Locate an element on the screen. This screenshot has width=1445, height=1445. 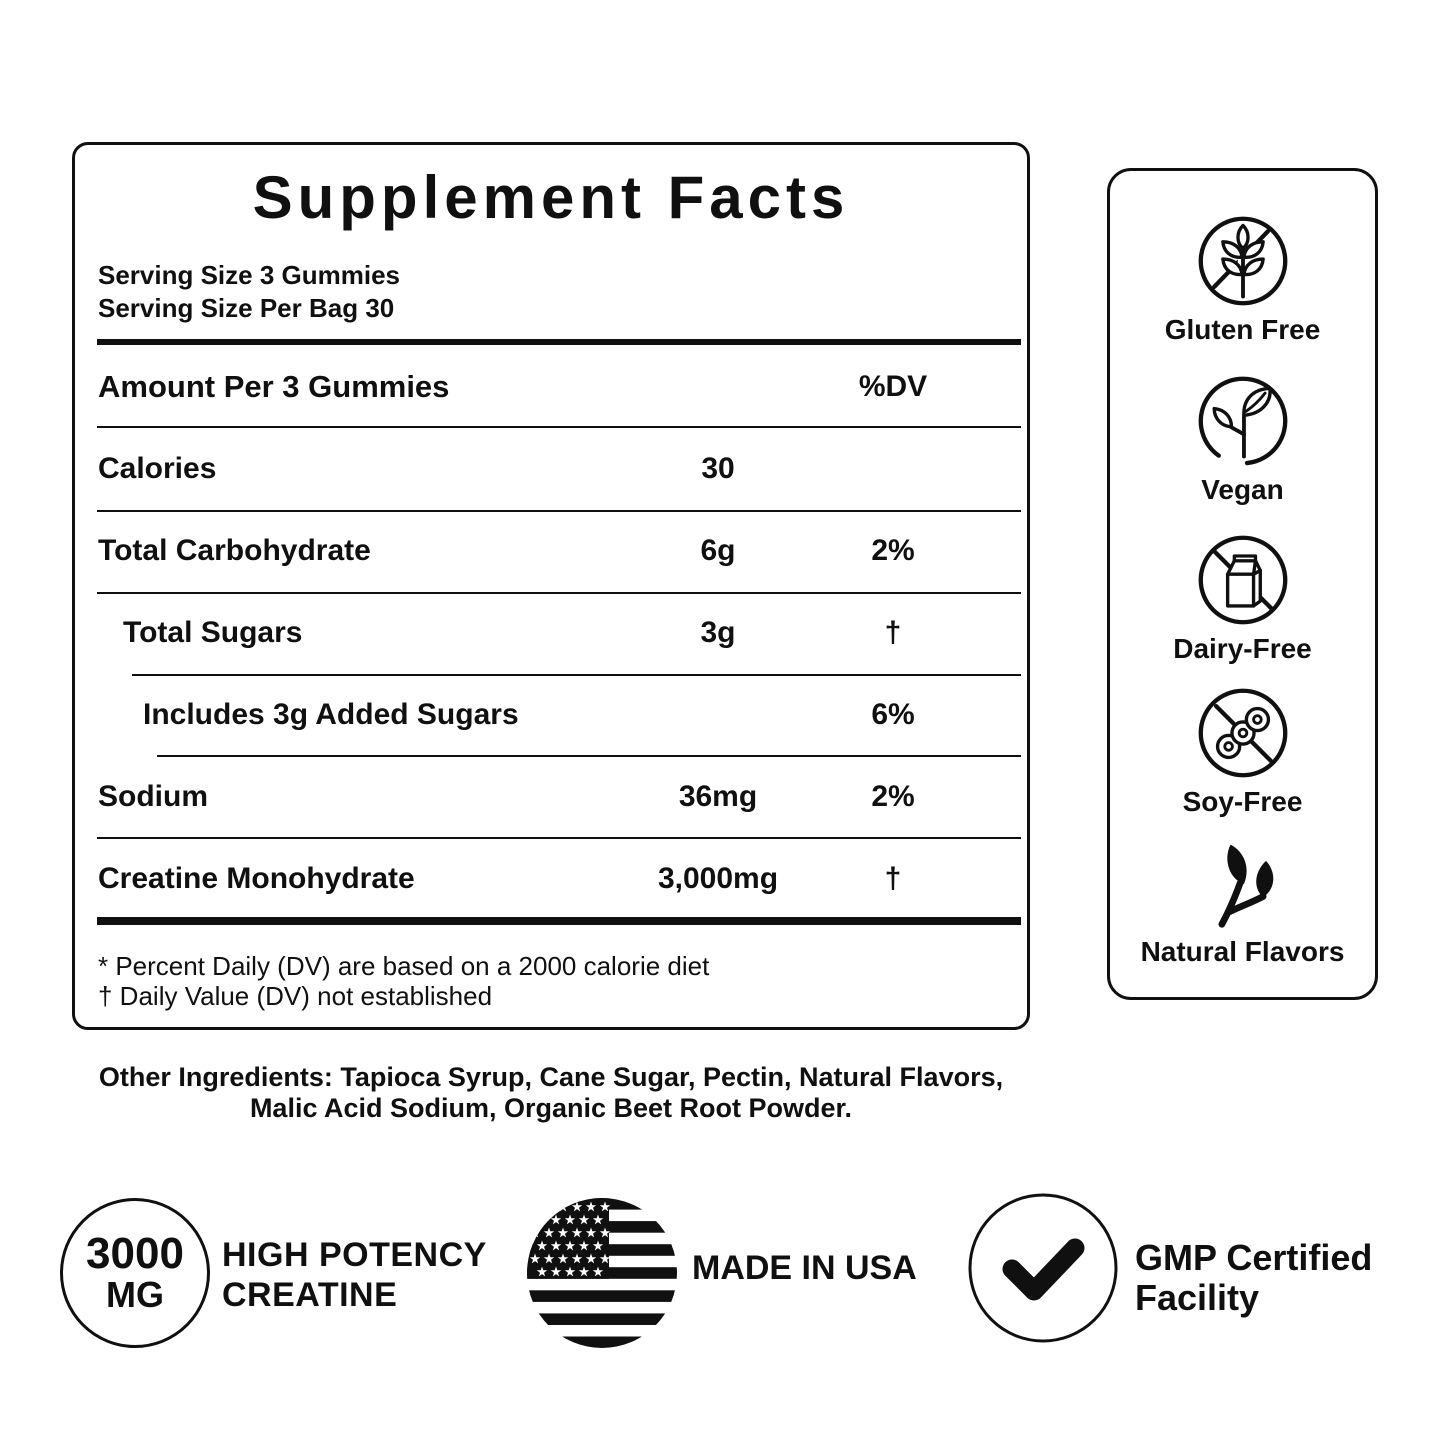
potency-mg-unit: MG is located at coordinates (135, 1294).